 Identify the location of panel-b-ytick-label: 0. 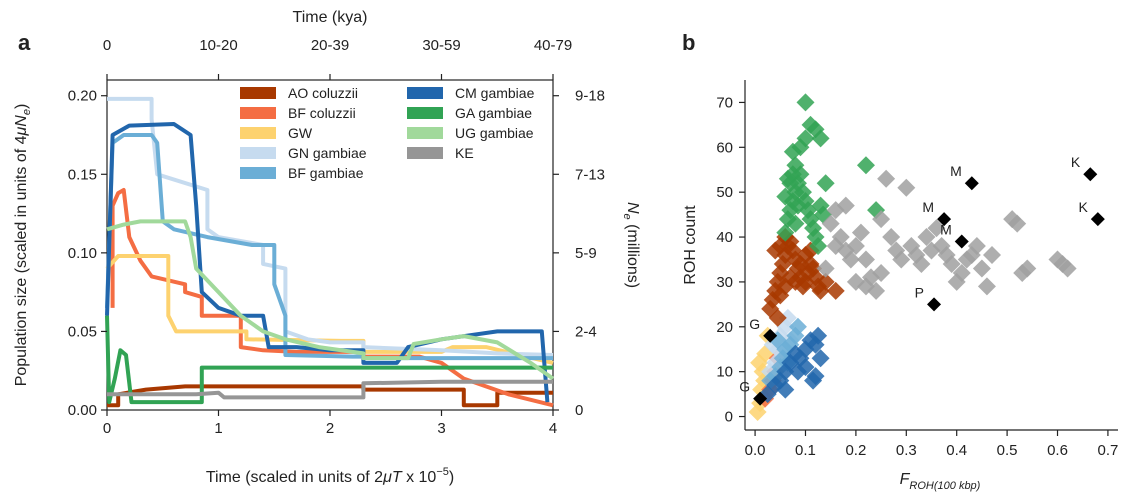
(729, 417).